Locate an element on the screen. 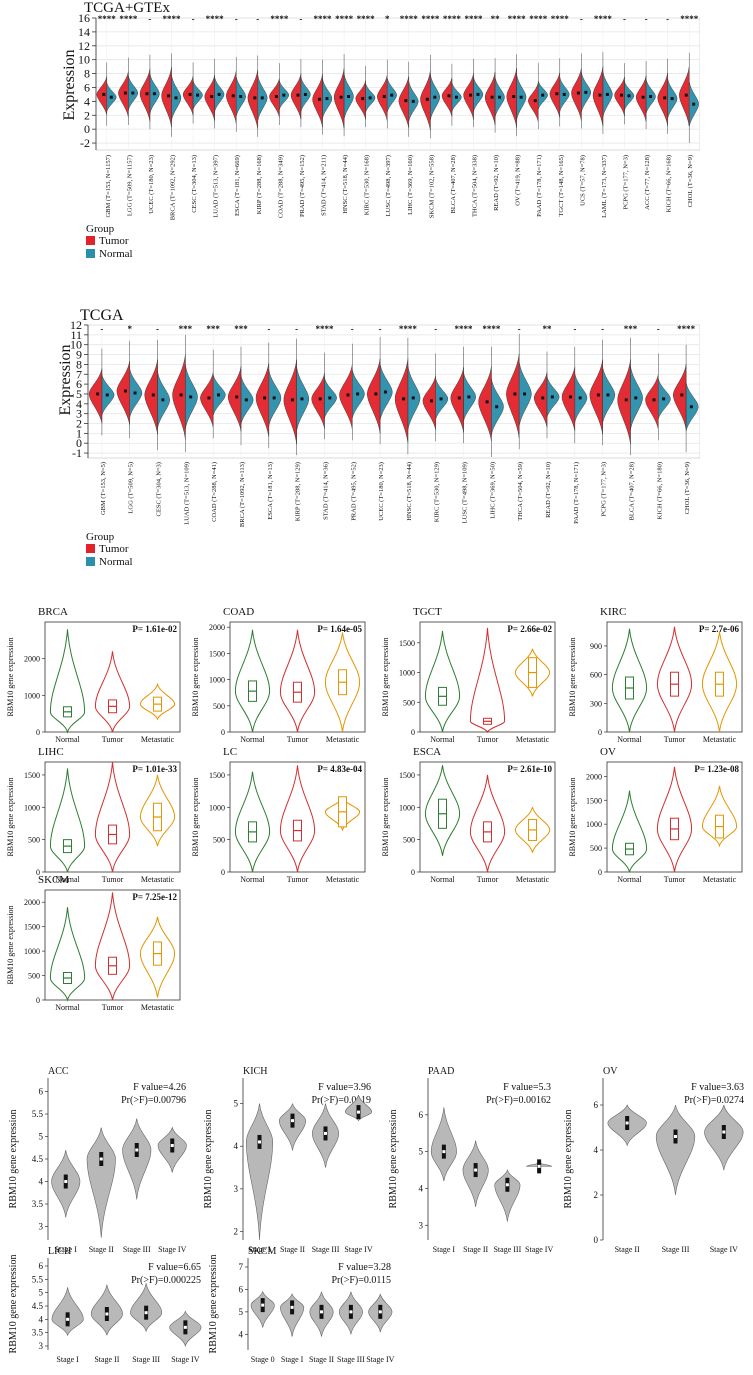 This screenshot has width=753, height=1375. x-tick-label: Normal is located at coordinates (252, 879).